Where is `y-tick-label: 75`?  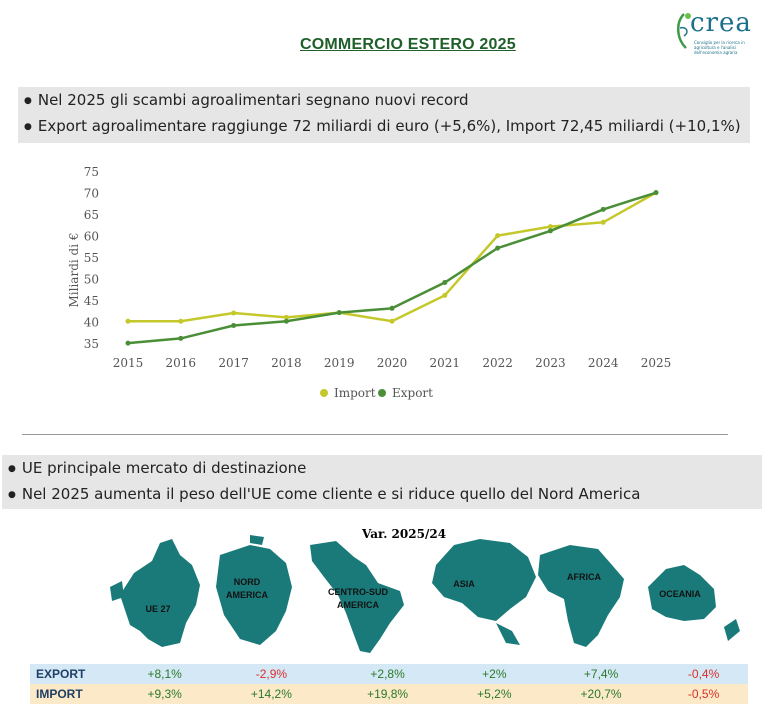 y-tick-label: 75 is located at coordinates (91, 172).